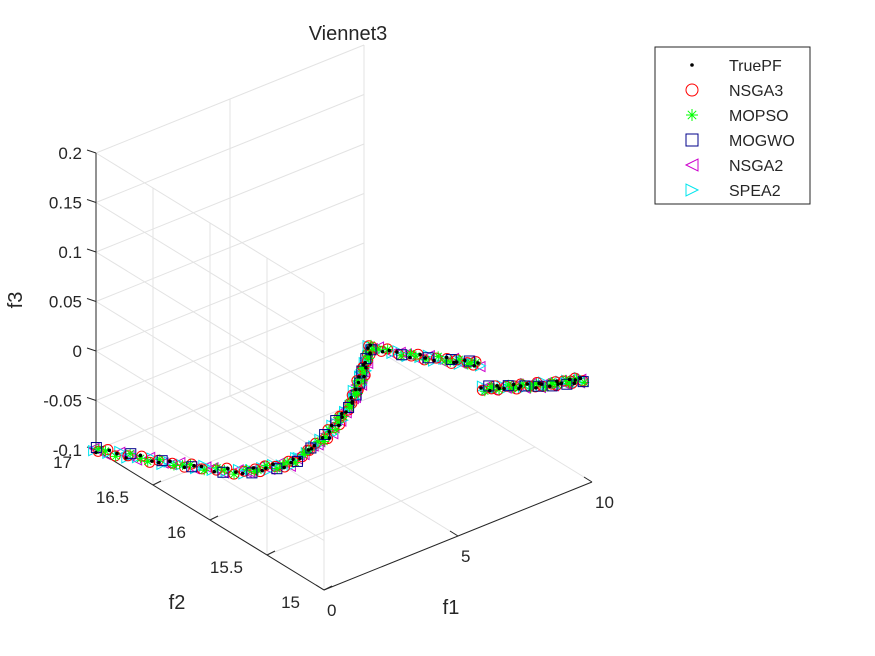 This screenshot has height=656, width=875. What do you see at coordinates (62, 401) in the screenshot?
I see `z-tick-label: -0.05` at bounding box center [62, 401].